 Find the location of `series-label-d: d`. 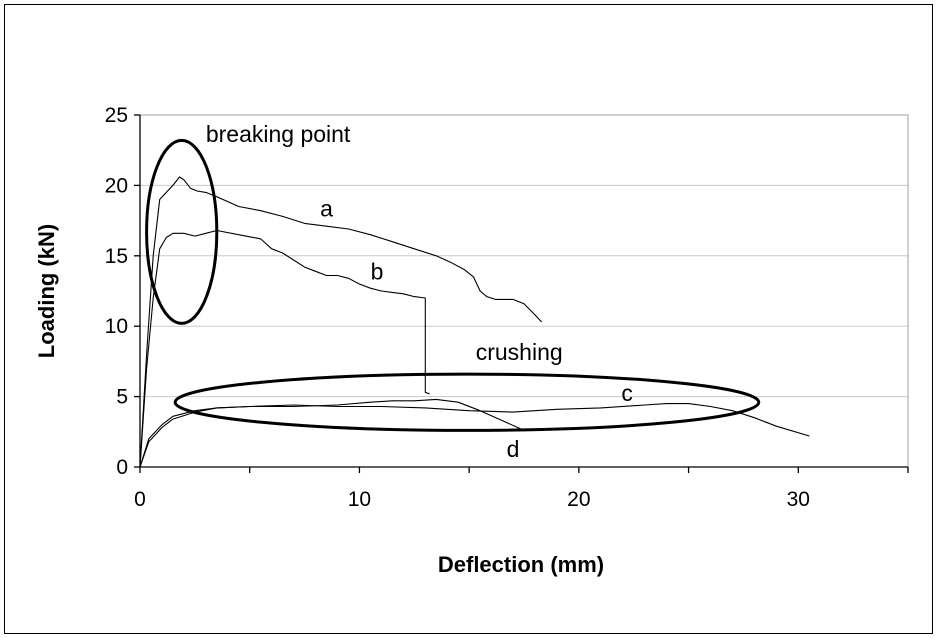

series-label-d: d is located at coordinates (513, 449).